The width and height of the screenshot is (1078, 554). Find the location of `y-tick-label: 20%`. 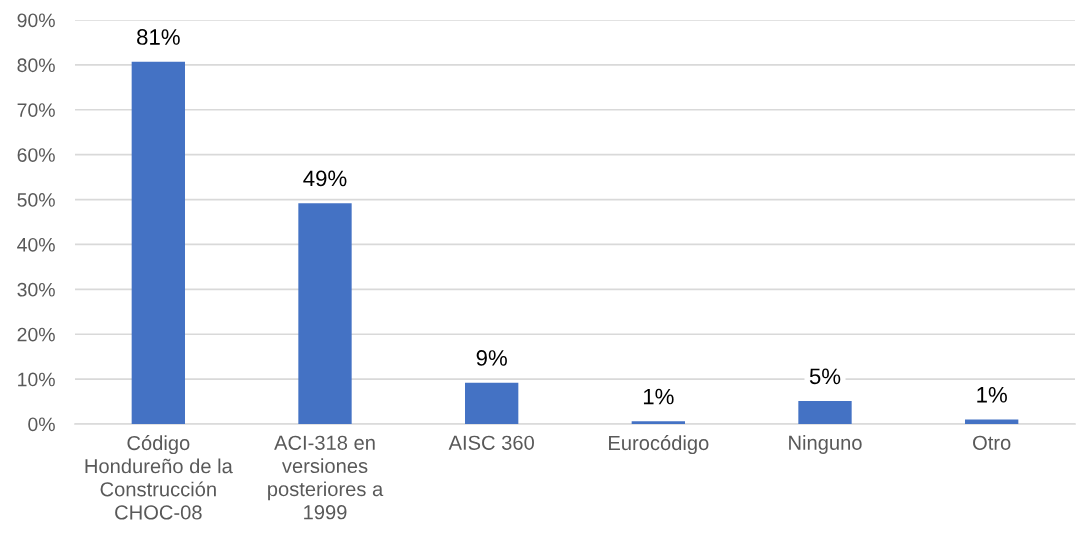

y-tick-label: 20% is located at coordinates (36, 334).